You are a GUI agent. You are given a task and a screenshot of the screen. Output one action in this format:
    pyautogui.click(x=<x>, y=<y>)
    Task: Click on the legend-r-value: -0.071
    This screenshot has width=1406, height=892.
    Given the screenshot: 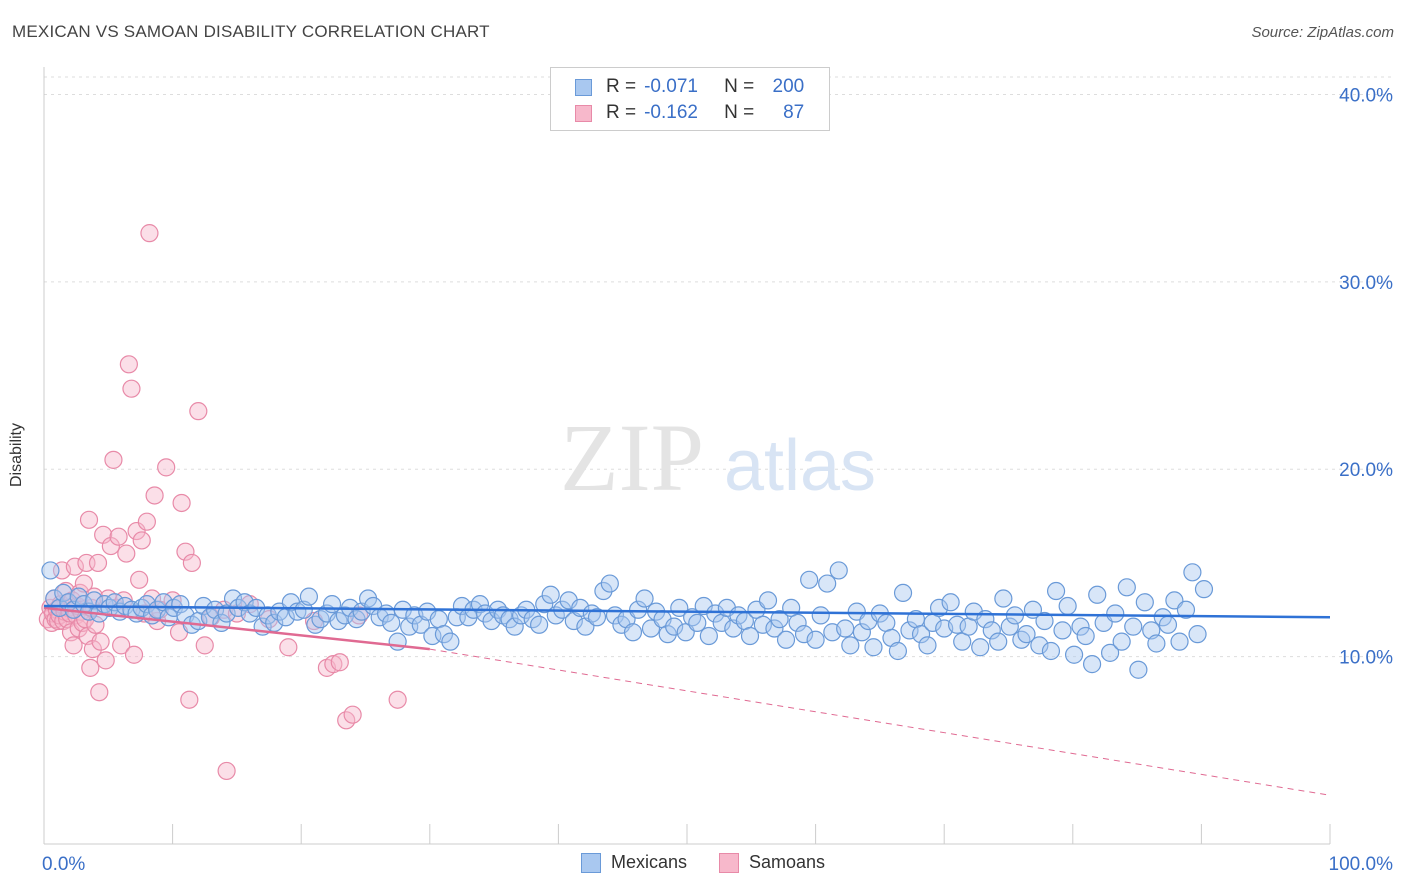 What is the action you would take?
    pyautogui.click(x=671, y=86)
    